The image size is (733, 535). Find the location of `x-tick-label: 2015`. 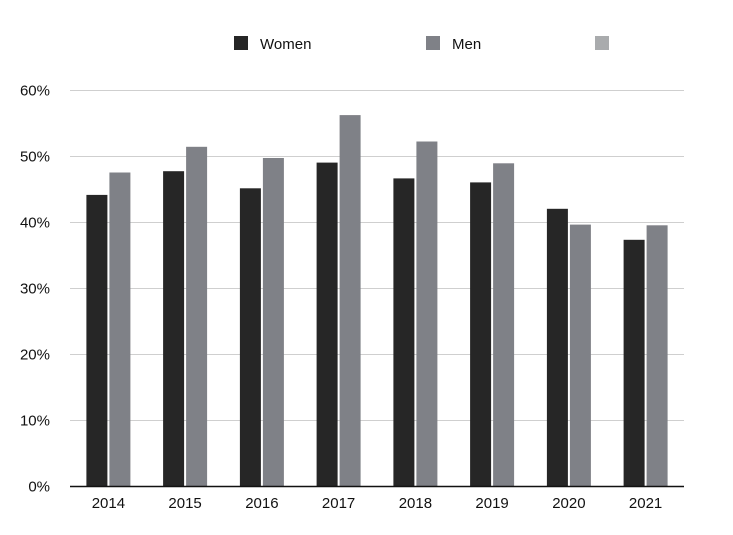

x-tick-label: 2015 is located at coordinates (184, 503).